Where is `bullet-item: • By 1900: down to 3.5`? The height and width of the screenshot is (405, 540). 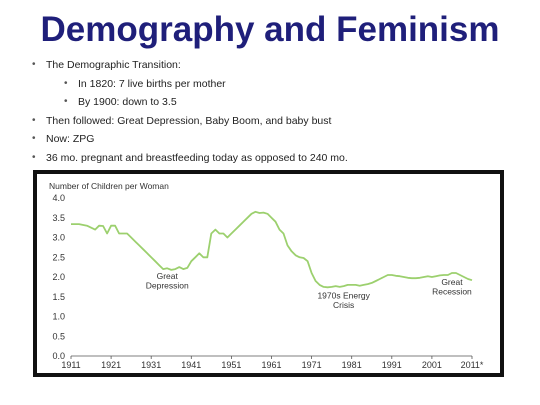 bullet-item: • By 1900: down to 3.5 is located at coordinates (282, 102).